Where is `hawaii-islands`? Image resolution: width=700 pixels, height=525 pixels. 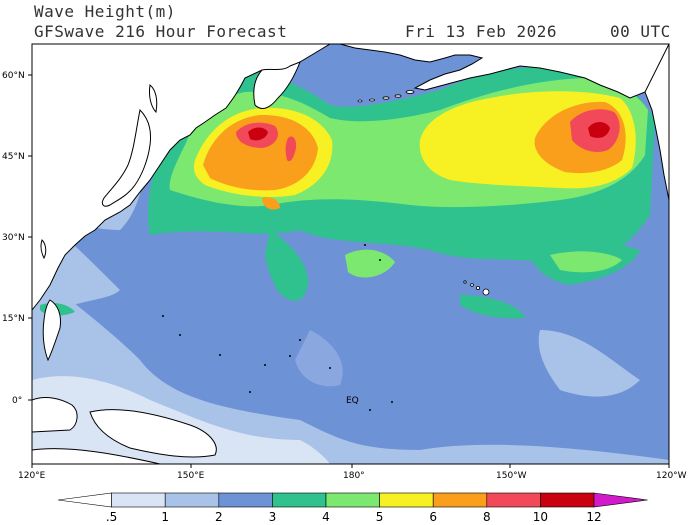 hawaii-islands is located at coordinates (476, 288).